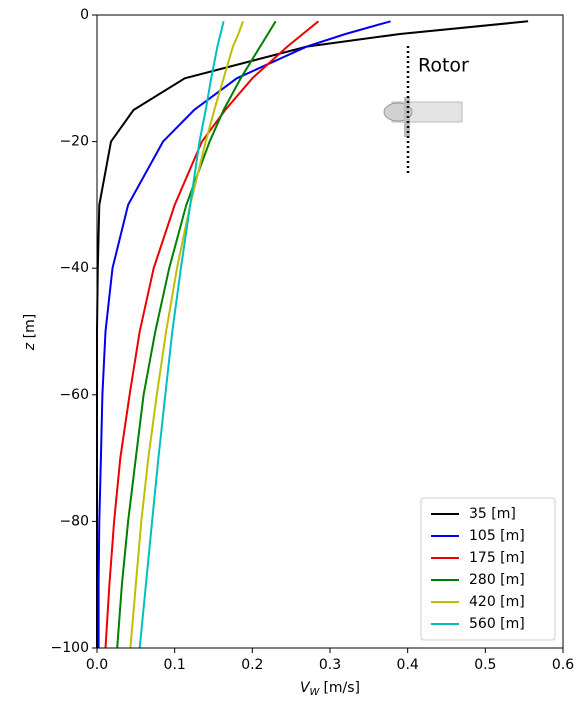 This screenshot has height=702, width=584. Describe the element at coordinates (497, 602) in the screenshot. I see `legend-label: 420 [m]` at that location.